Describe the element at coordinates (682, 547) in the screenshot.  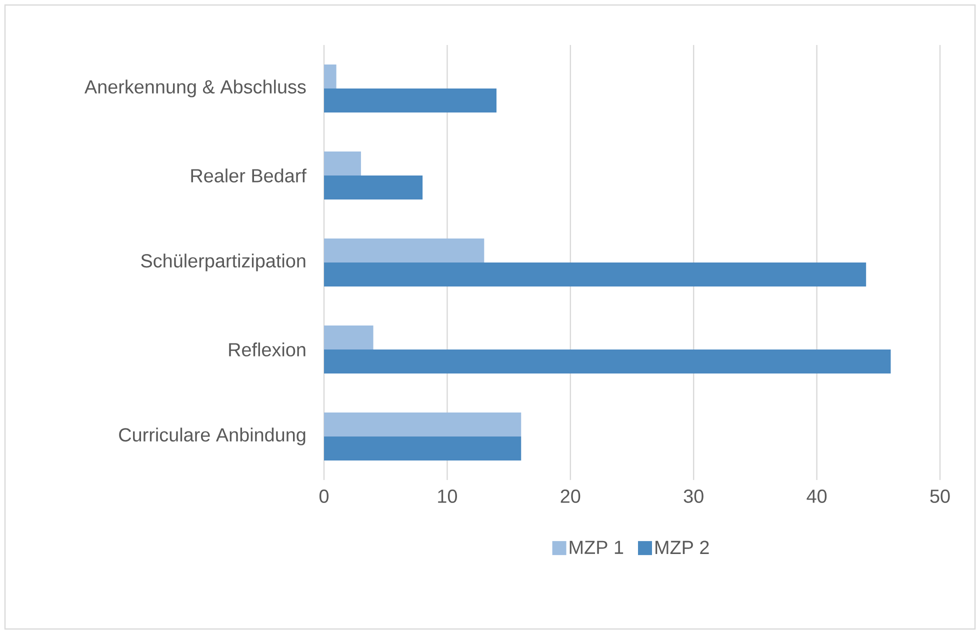
I see `legend-label: MZP 2` at that location.